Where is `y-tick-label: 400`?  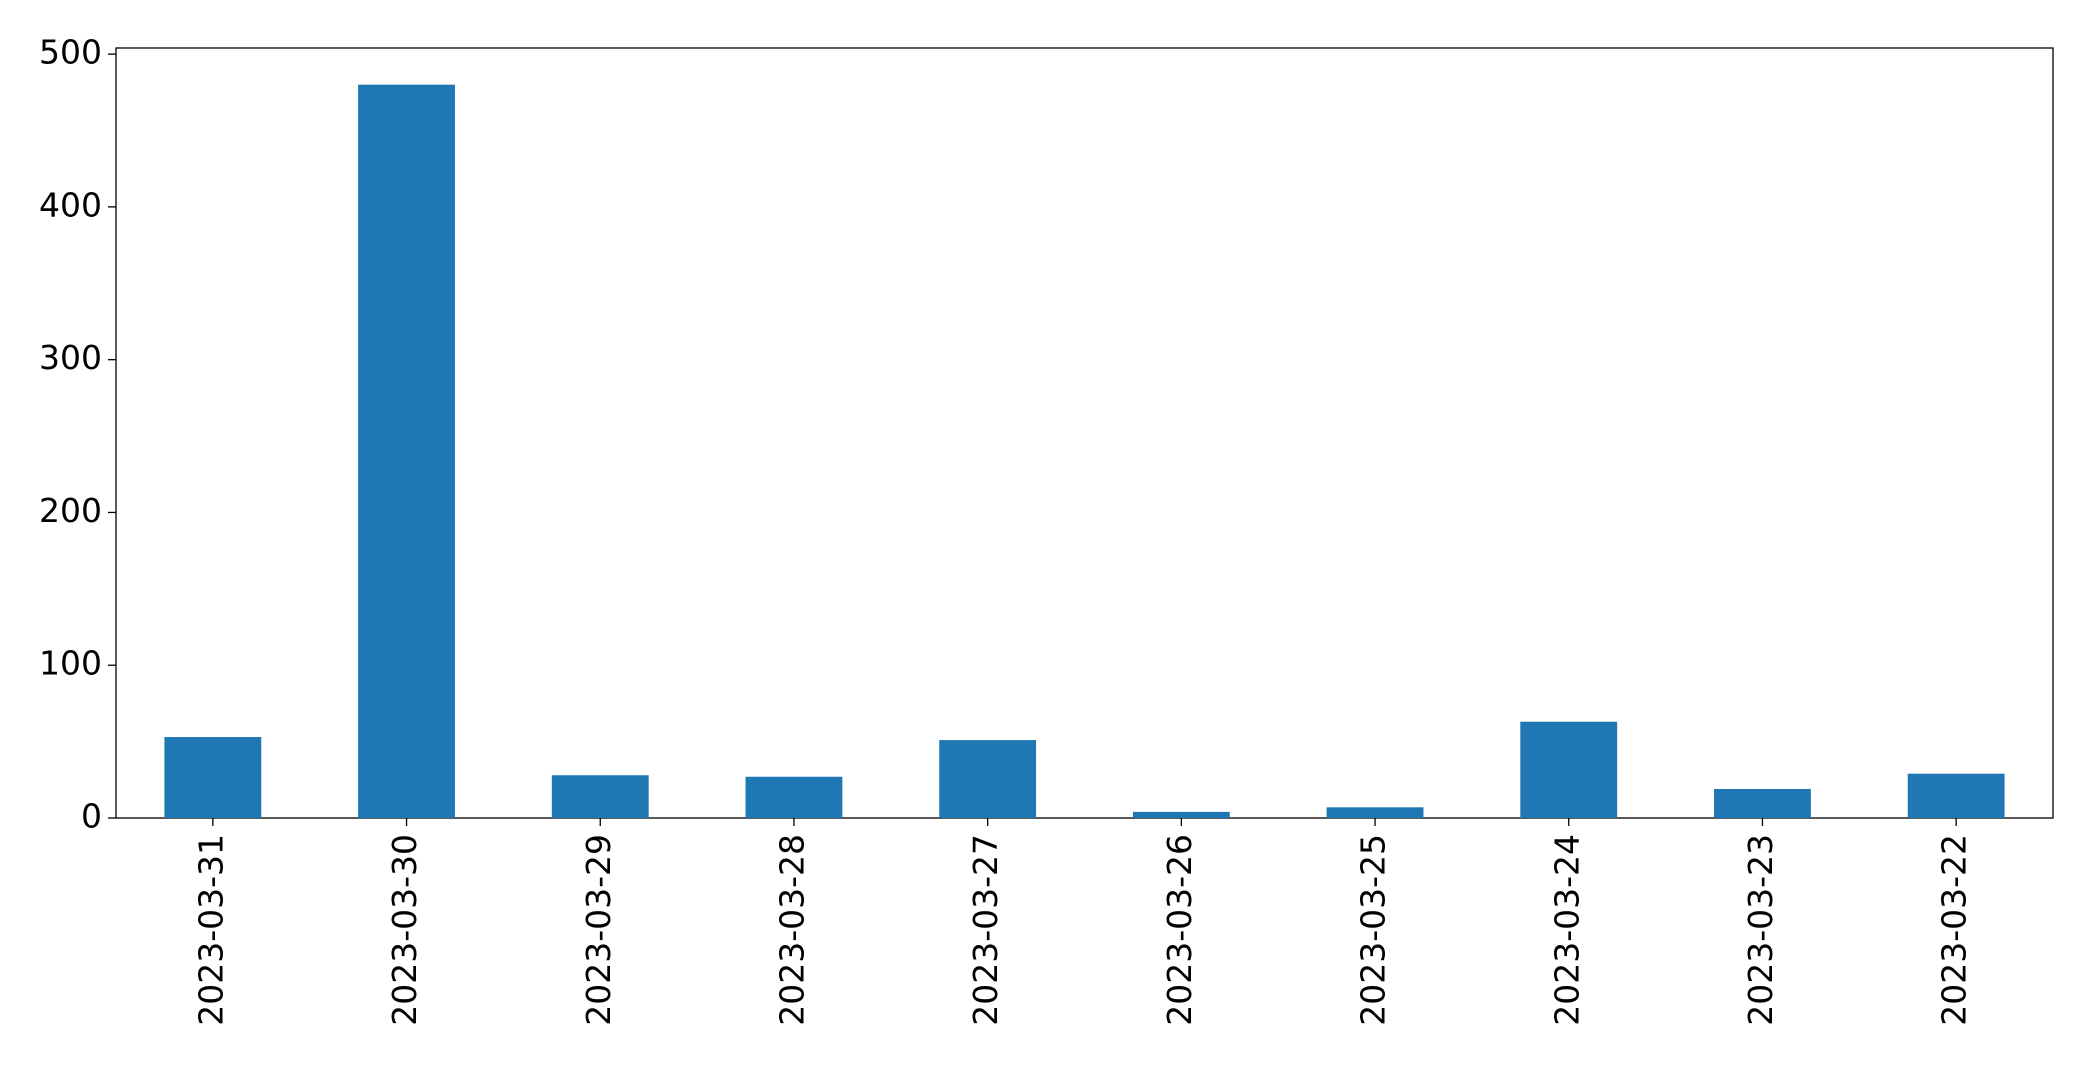 y-tick-label: 400 is located at coordinates (70, 204).